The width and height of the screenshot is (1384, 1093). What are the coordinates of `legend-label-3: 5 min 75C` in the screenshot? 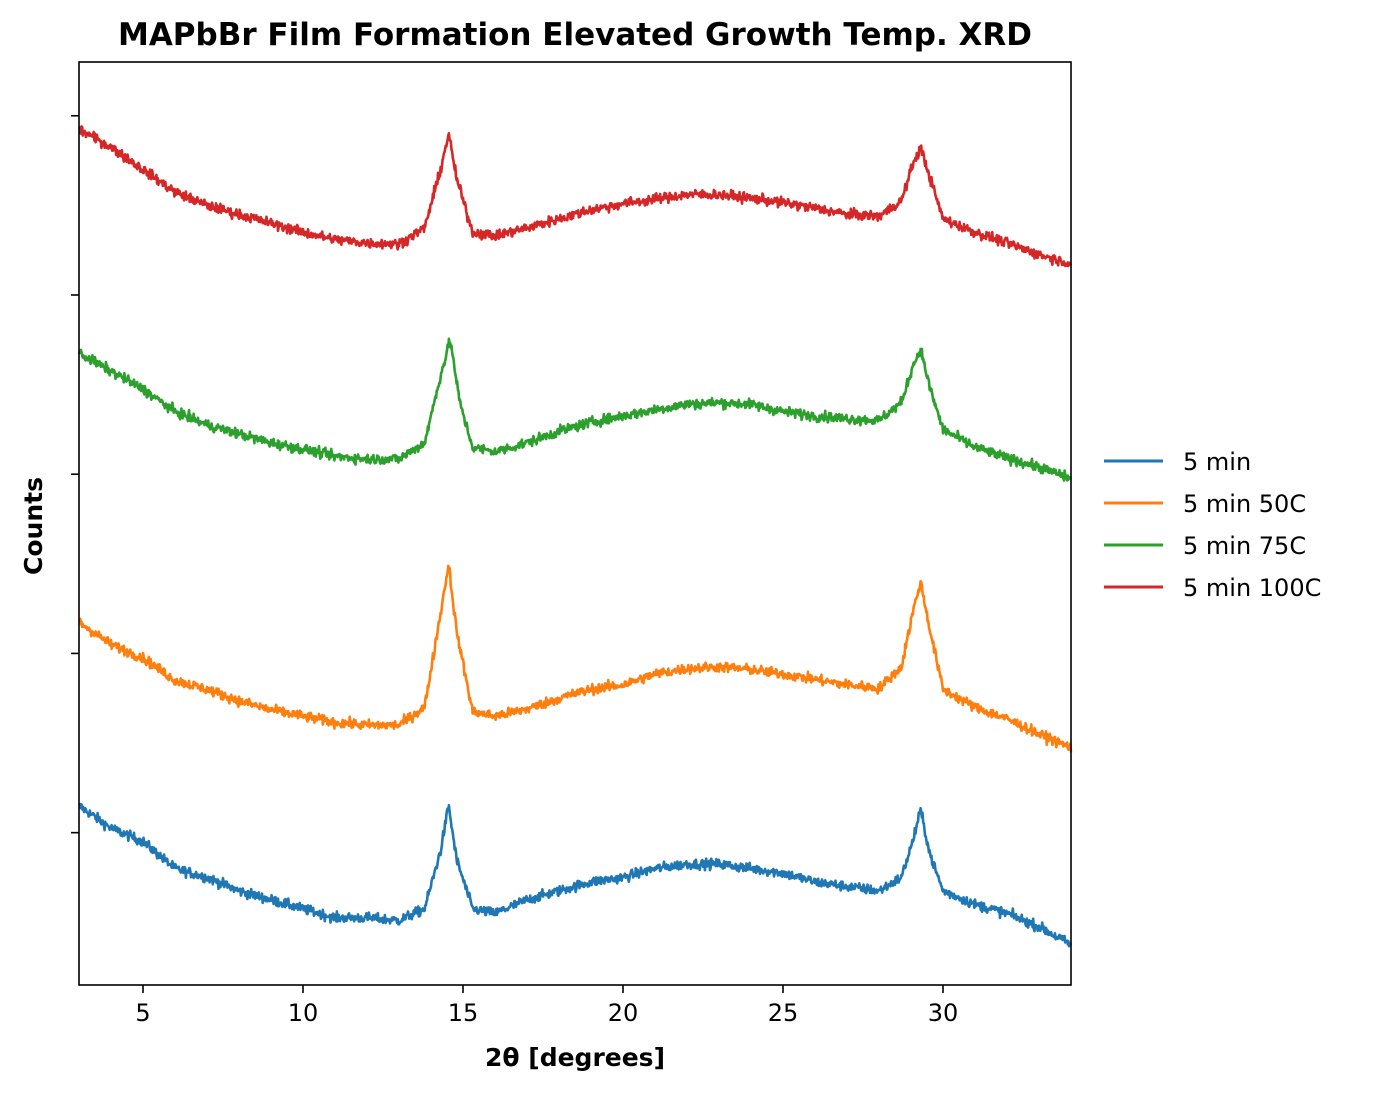 It's located at (1244, 546).